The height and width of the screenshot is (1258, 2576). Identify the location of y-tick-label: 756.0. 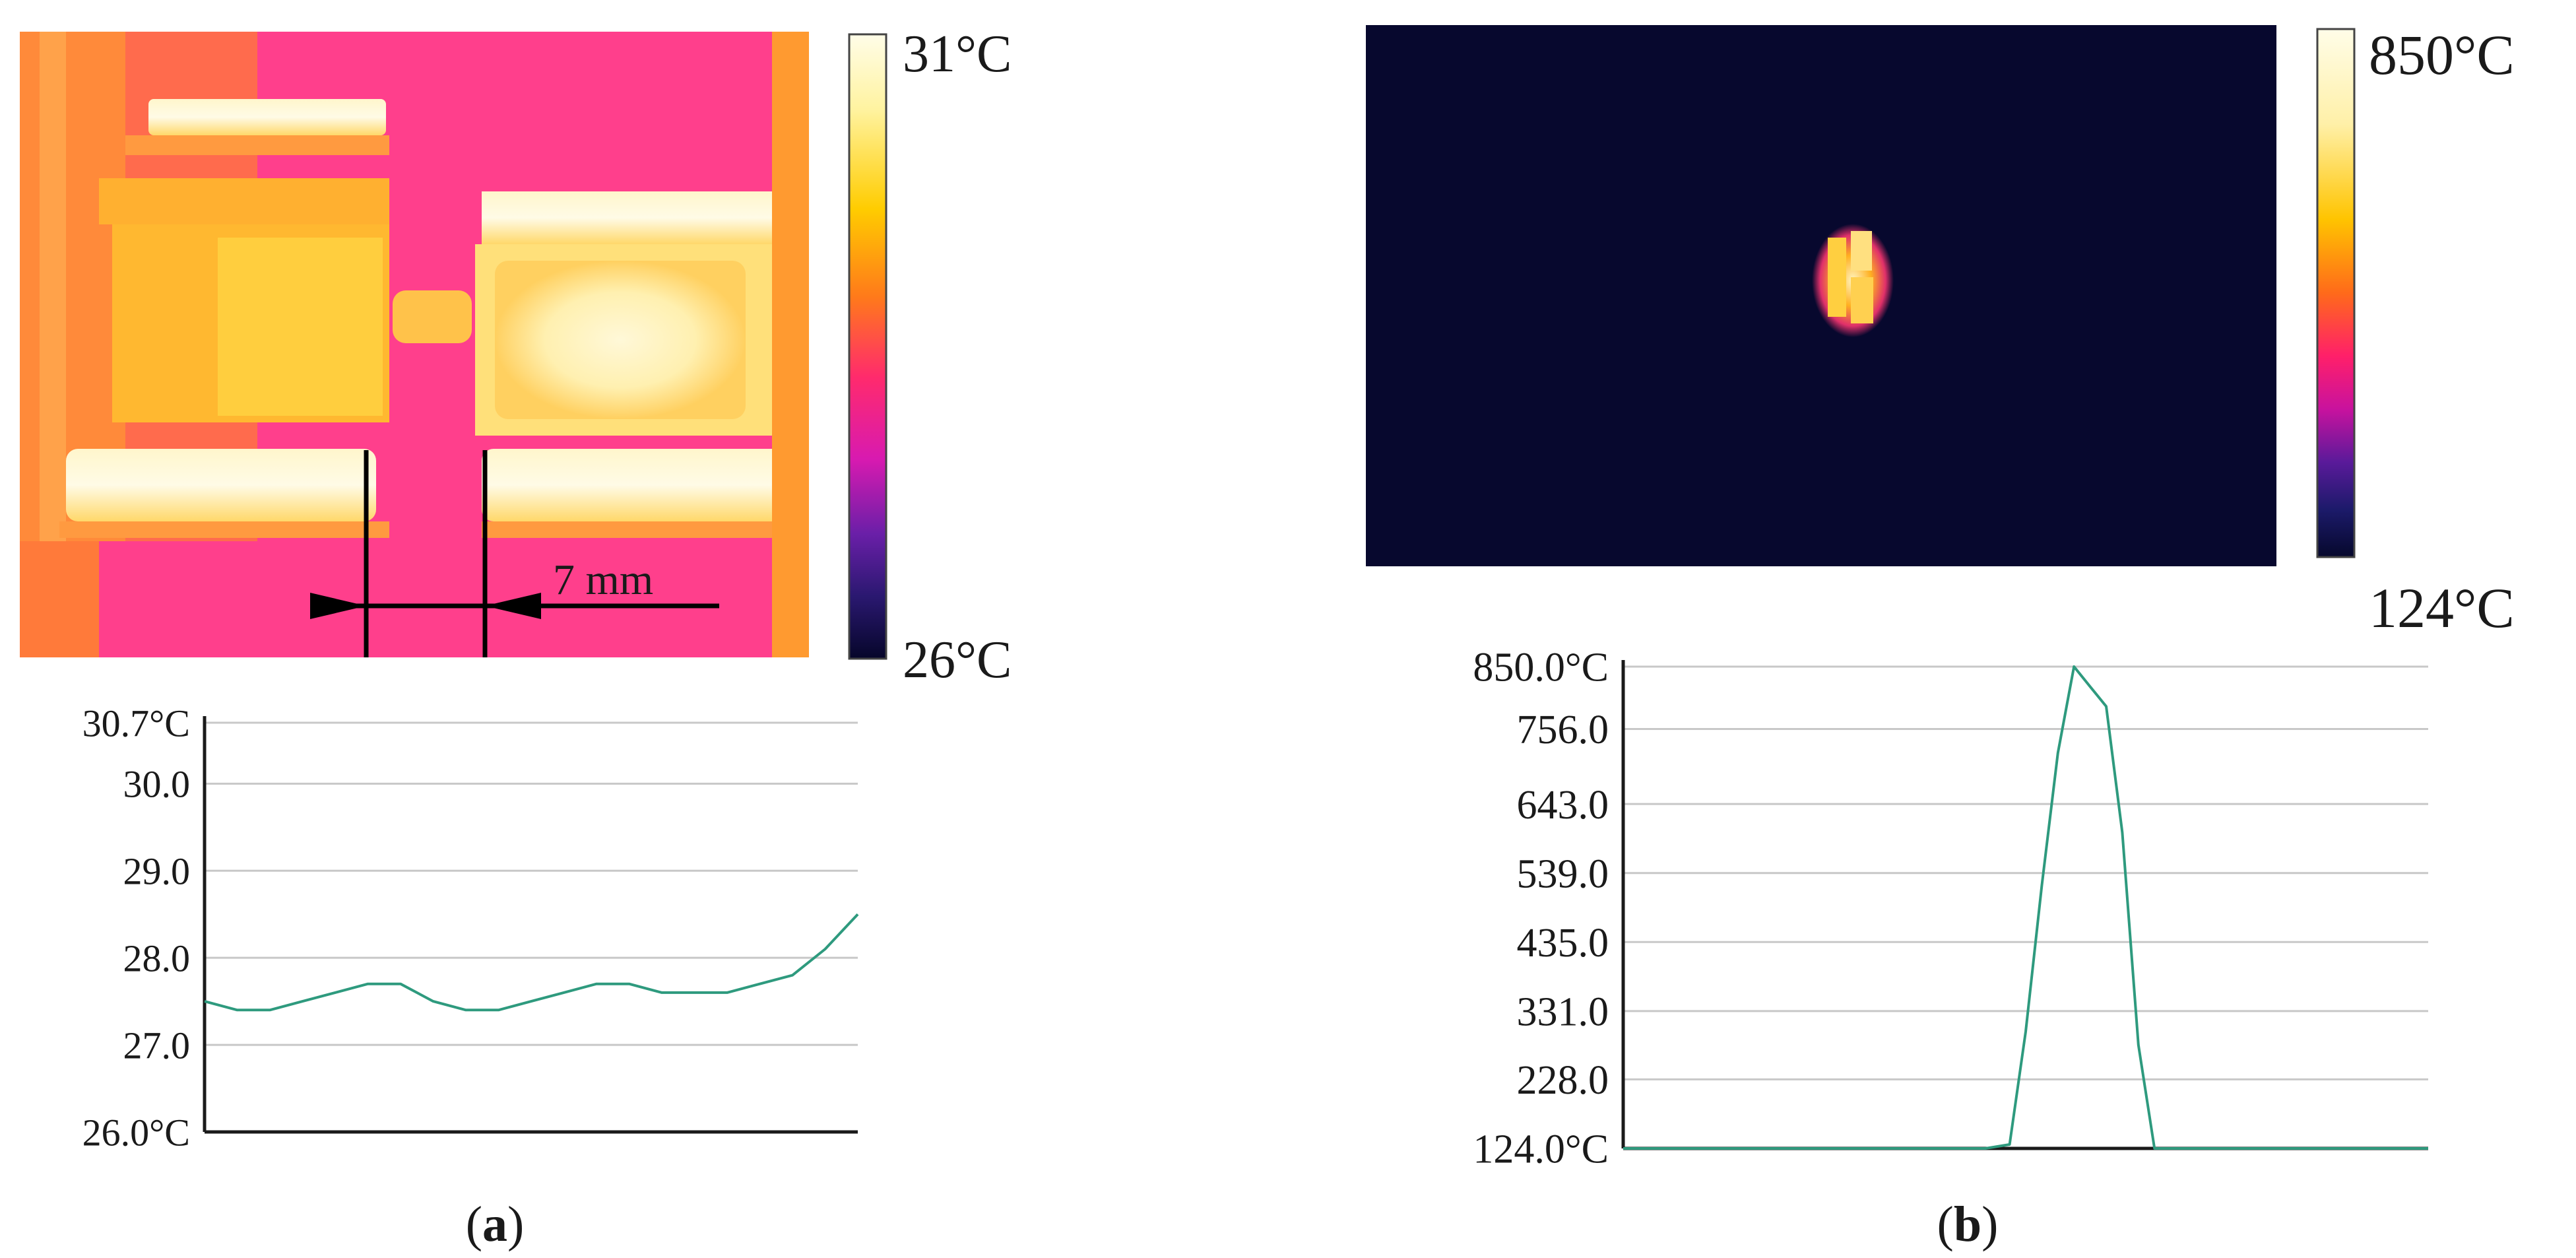
(1563, 730).